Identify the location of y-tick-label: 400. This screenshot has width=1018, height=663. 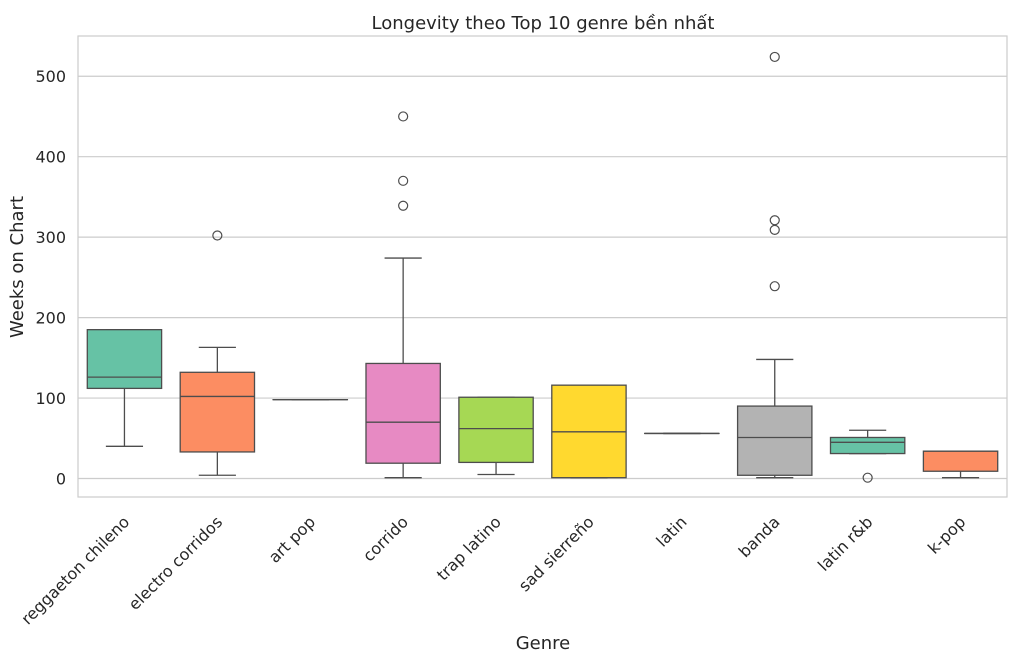
(50, 157).